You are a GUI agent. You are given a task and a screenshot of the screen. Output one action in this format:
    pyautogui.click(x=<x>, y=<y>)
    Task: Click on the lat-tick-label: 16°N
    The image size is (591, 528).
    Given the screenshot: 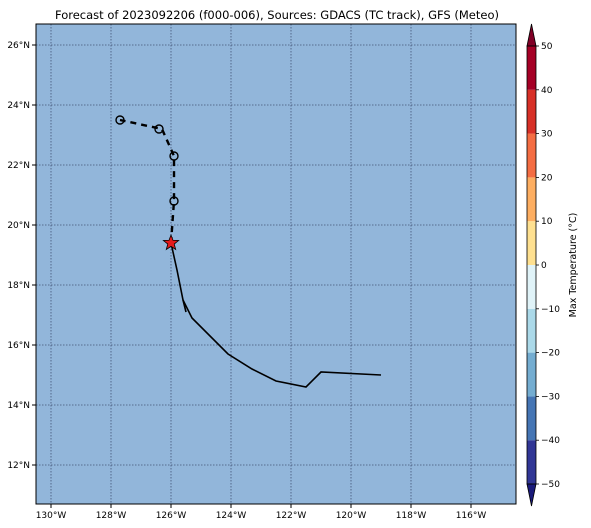 What is the action you would take?
    pyautogui.click(x=18, y=346)
    